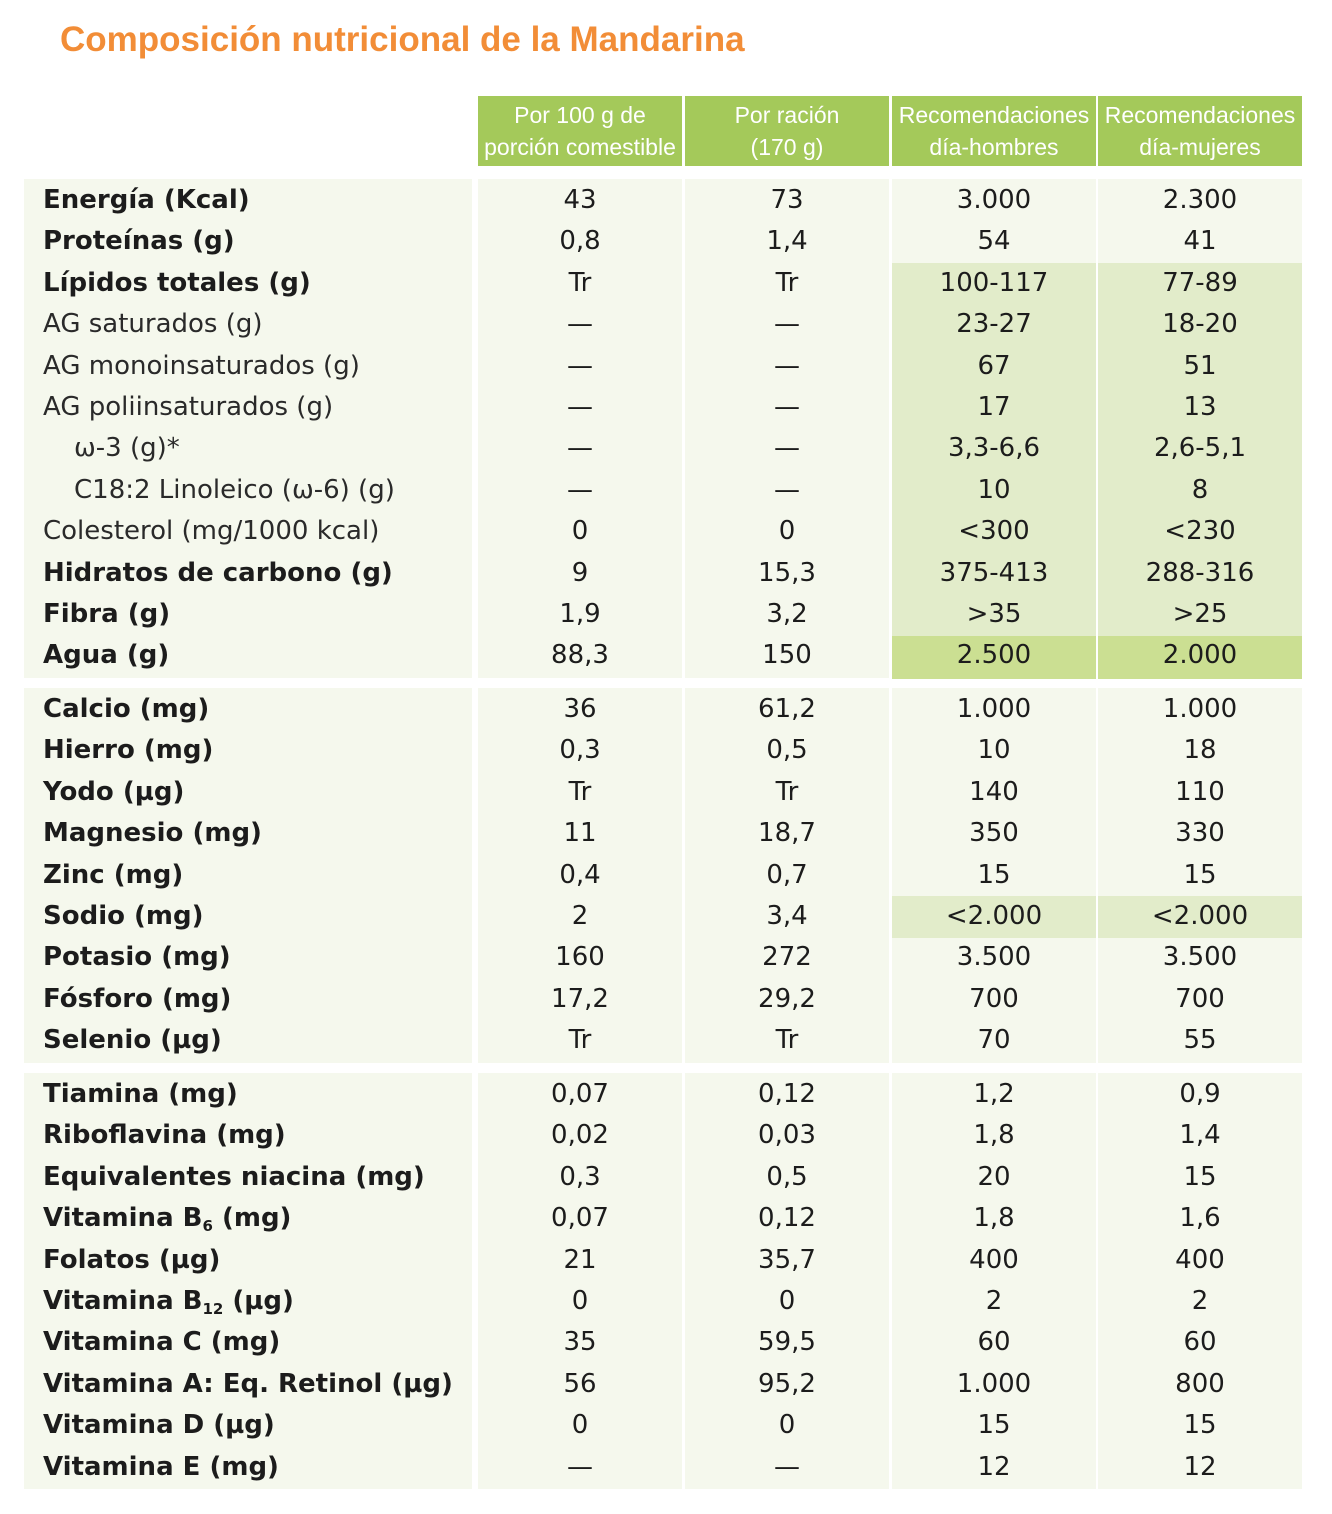 Image resolution: width=1332 pixels, height=1514 pixels. What do you see at coordinates (201, 365) in the screenshot?
I see `nutrient-label: AG monoinsaturados (g)` at bounding box center [201, 365].